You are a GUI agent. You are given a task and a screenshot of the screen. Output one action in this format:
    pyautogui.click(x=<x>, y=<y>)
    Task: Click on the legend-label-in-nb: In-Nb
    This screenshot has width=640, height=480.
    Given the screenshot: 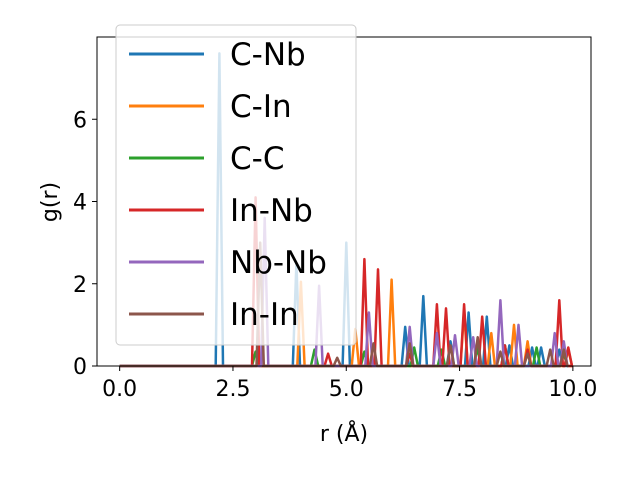 What is the action you would take?
    pyautogui.click(x=271, y=211)
    